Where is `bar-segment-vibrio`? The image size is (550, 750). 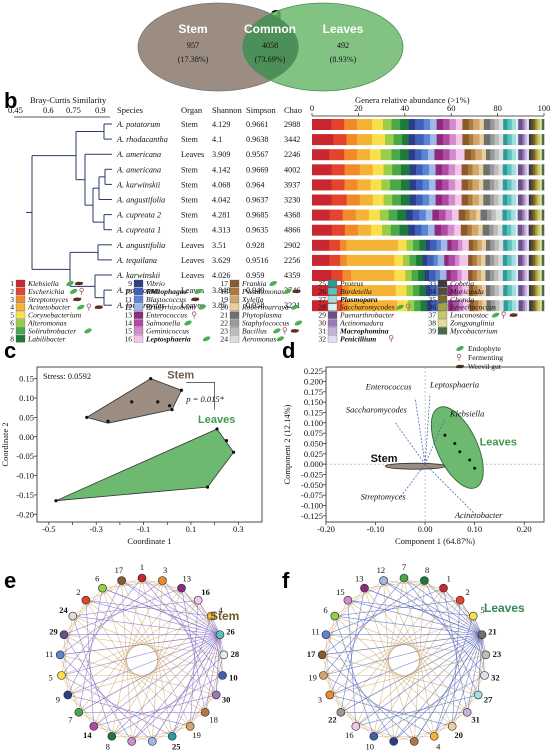
bar-segment-vibrio is located at coordinates (428, 245).